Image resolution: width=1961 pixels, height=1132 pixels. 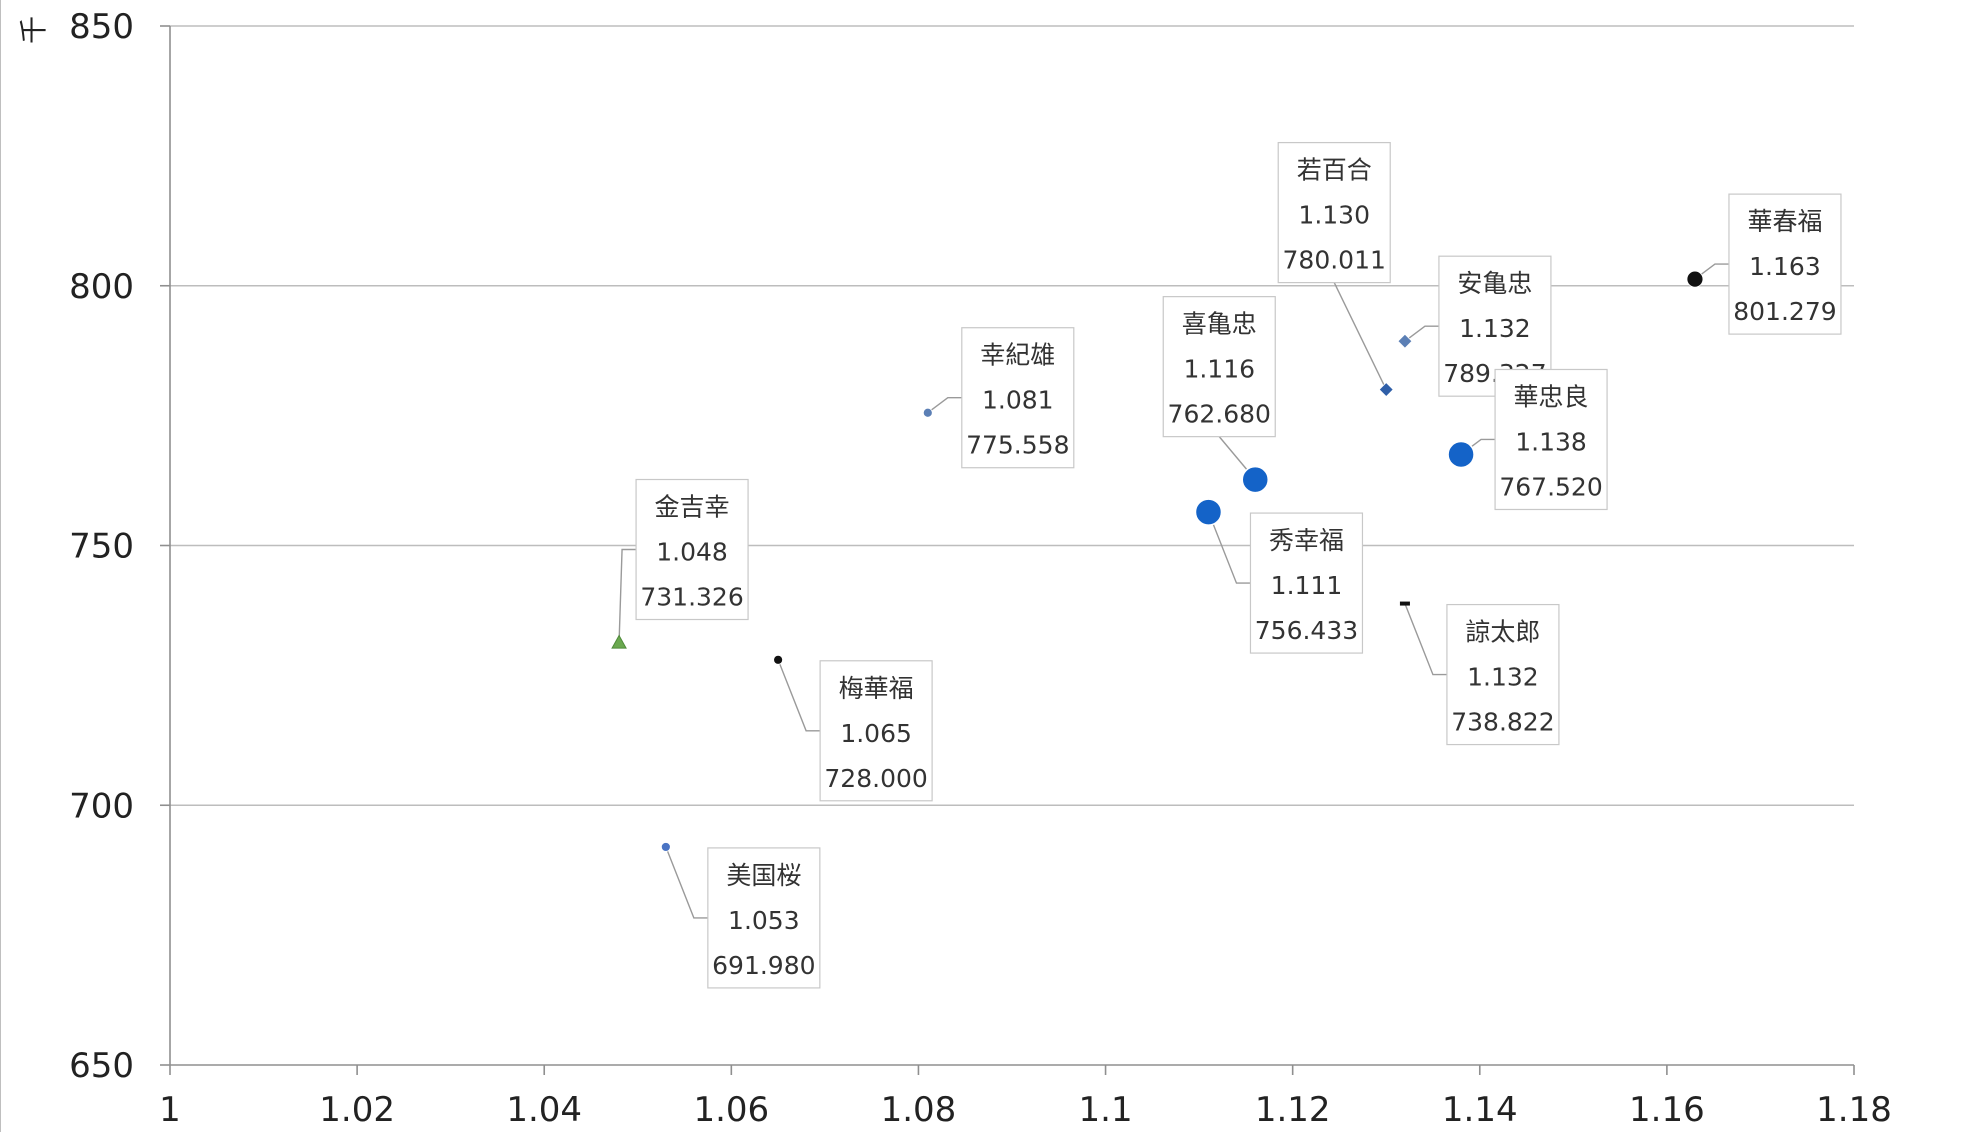 I want to click on data-label-5: 華忠良 1.138 767.520, so click(x=1551, y=439).